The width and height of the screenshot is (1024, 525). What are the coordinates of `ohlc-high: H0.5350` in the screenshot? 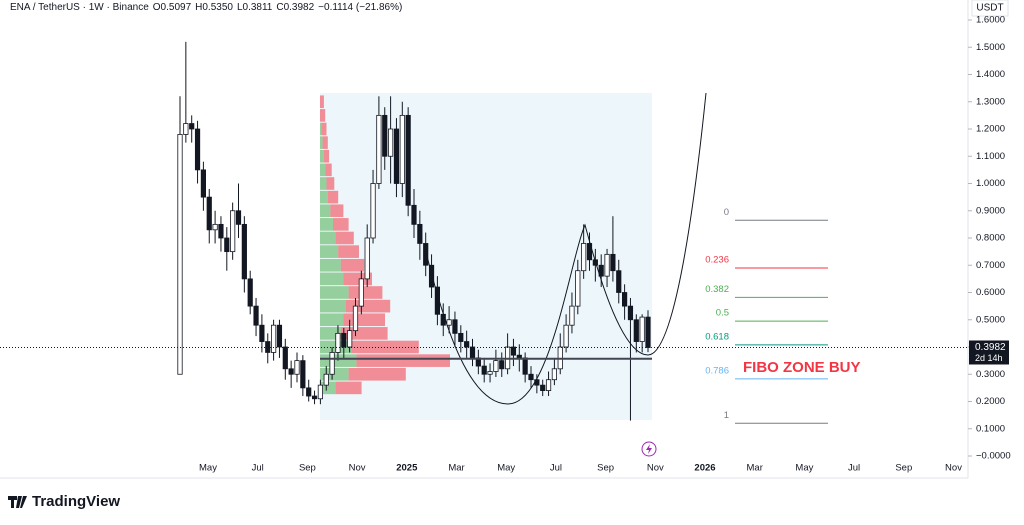 It's located at (214, 7).